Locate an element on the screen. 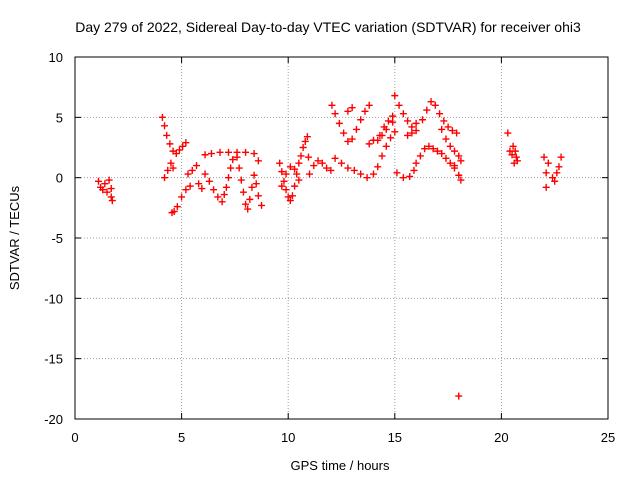  x-tick-label: 15 is located at coordinates (395, 437).